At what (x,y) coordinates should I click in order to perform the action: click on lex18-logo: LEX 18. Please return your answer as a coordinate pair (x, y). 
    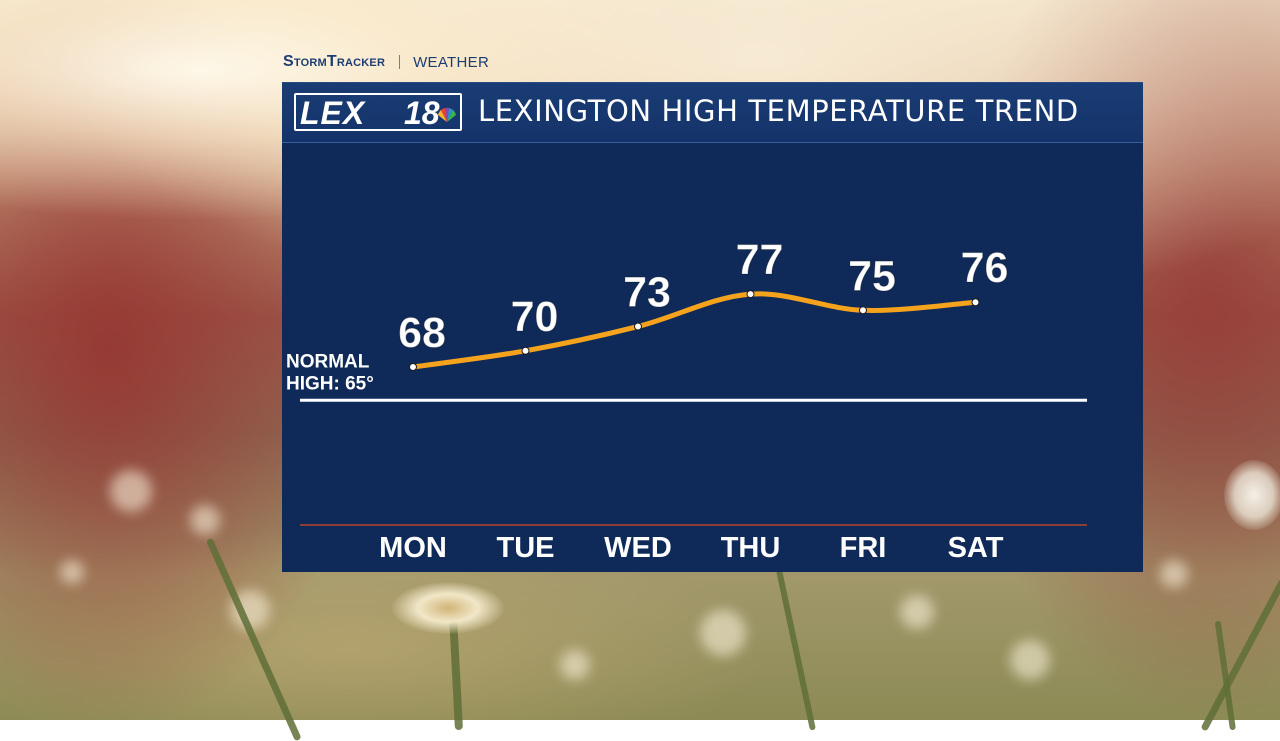
    Looking at the image, I should click on (378, 112).